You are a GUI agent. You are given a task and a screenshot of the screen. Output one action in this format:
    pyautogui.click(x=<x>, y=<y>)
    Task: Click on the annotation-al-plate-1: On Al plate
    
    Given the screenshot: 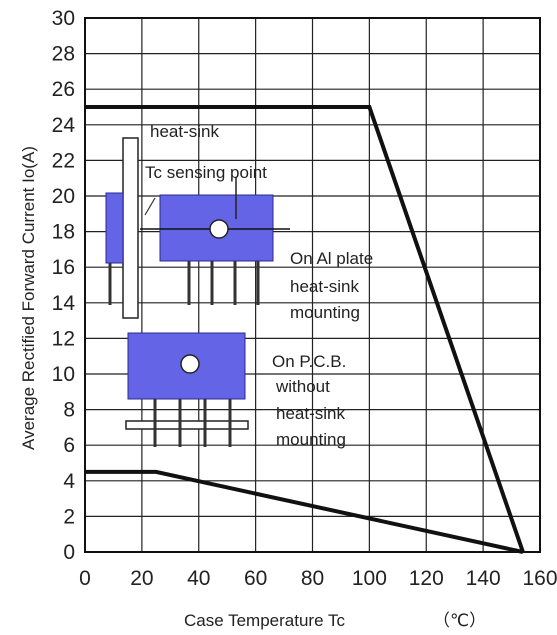 What is the action you would take?
    pyautogui.click(x=331, y=258)
    